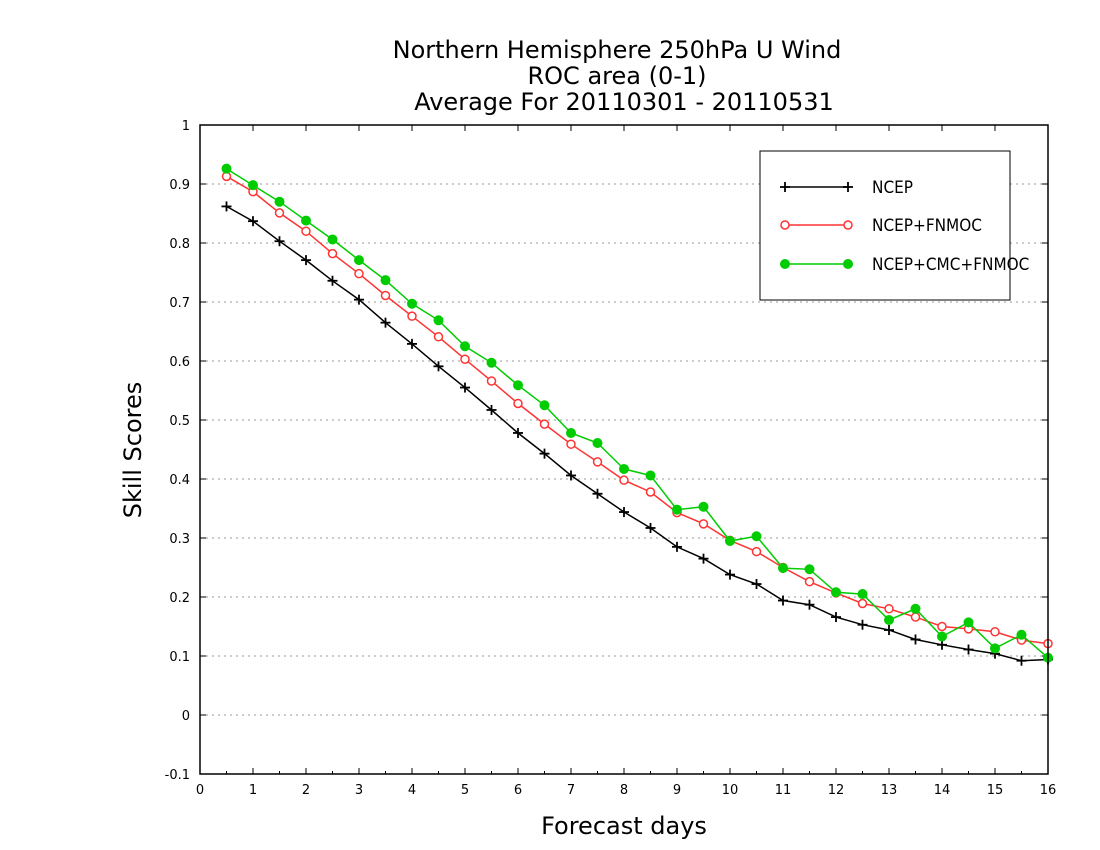 Image resolution: width=1100 pixels, height=850 pixels. I want to click on x-tick-label: 10, so click(730, 790).